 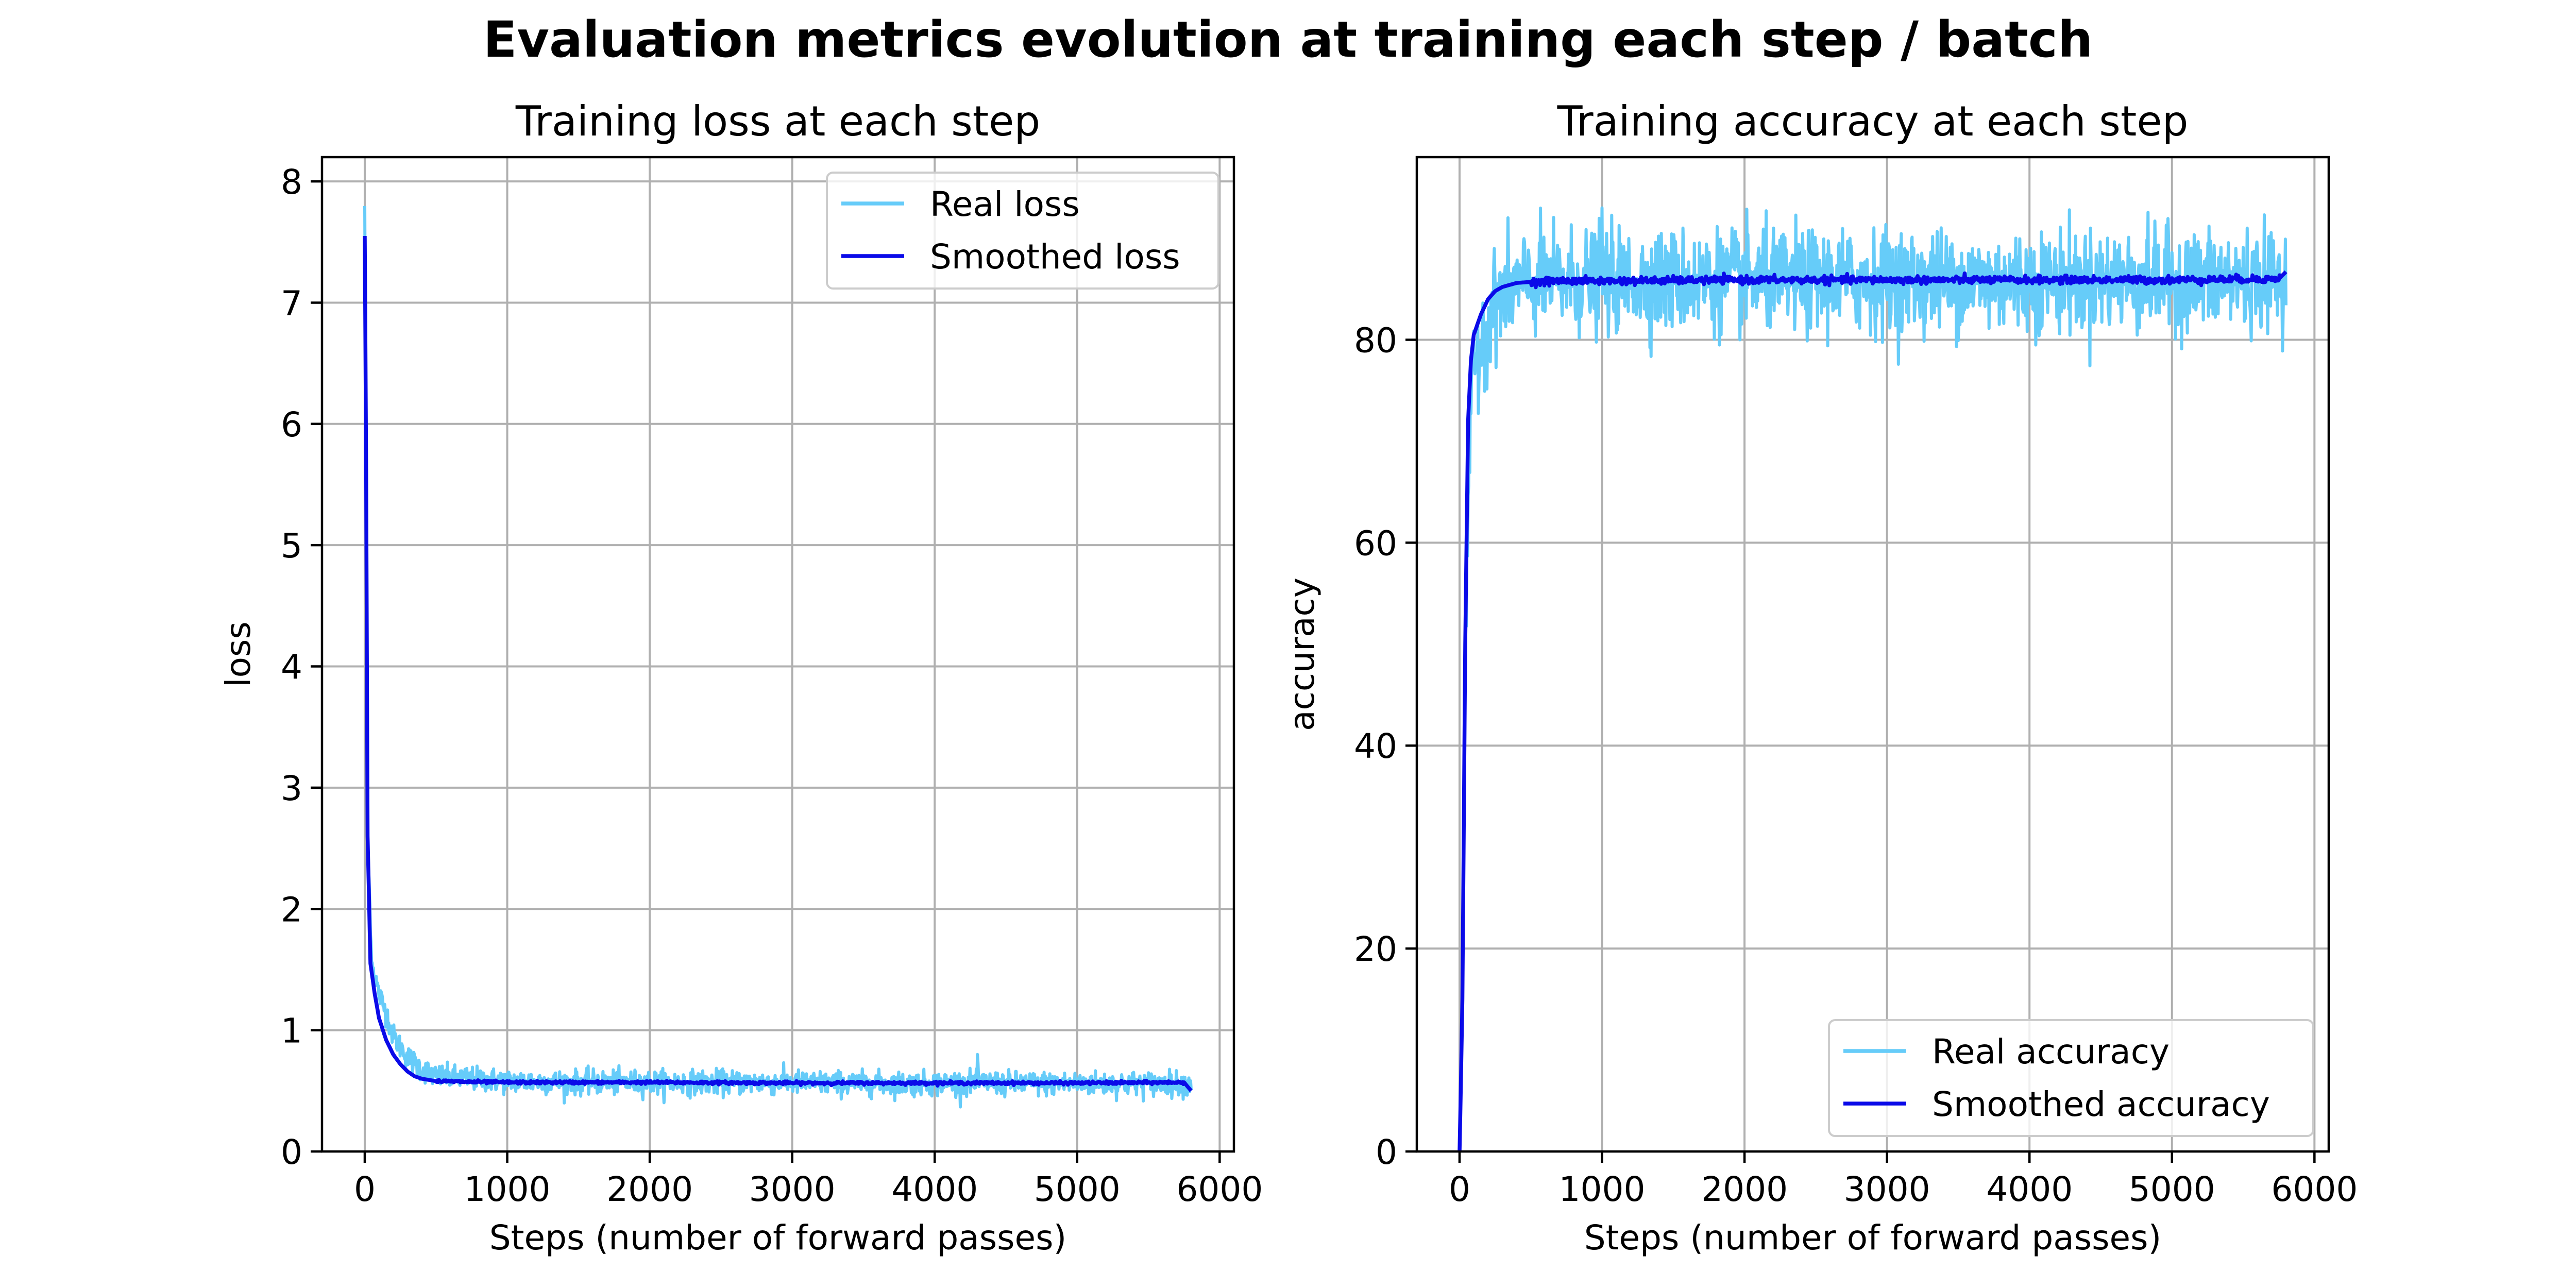 What do you see at coordinates (1219, 1189) in the screenshot?
I see `loss-chart-x-tick-label: 6000` at bounding box center [1219, 1189].